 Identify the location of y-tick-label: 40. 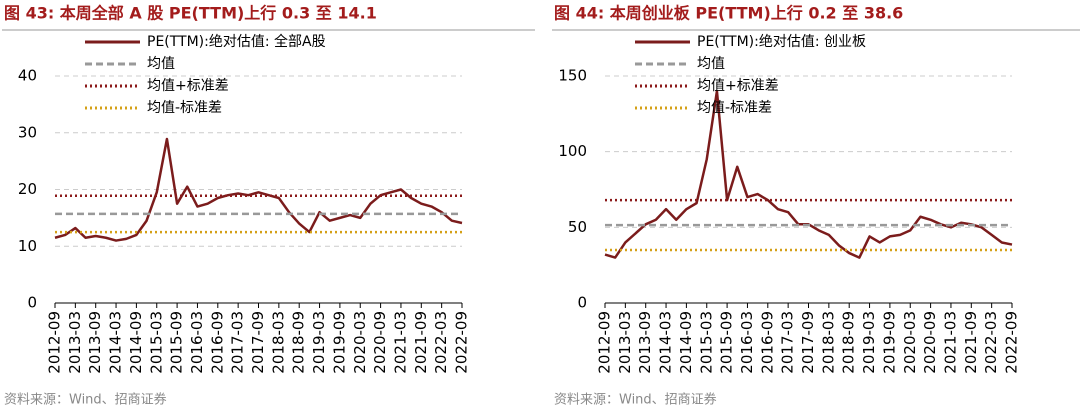
(27, 76).